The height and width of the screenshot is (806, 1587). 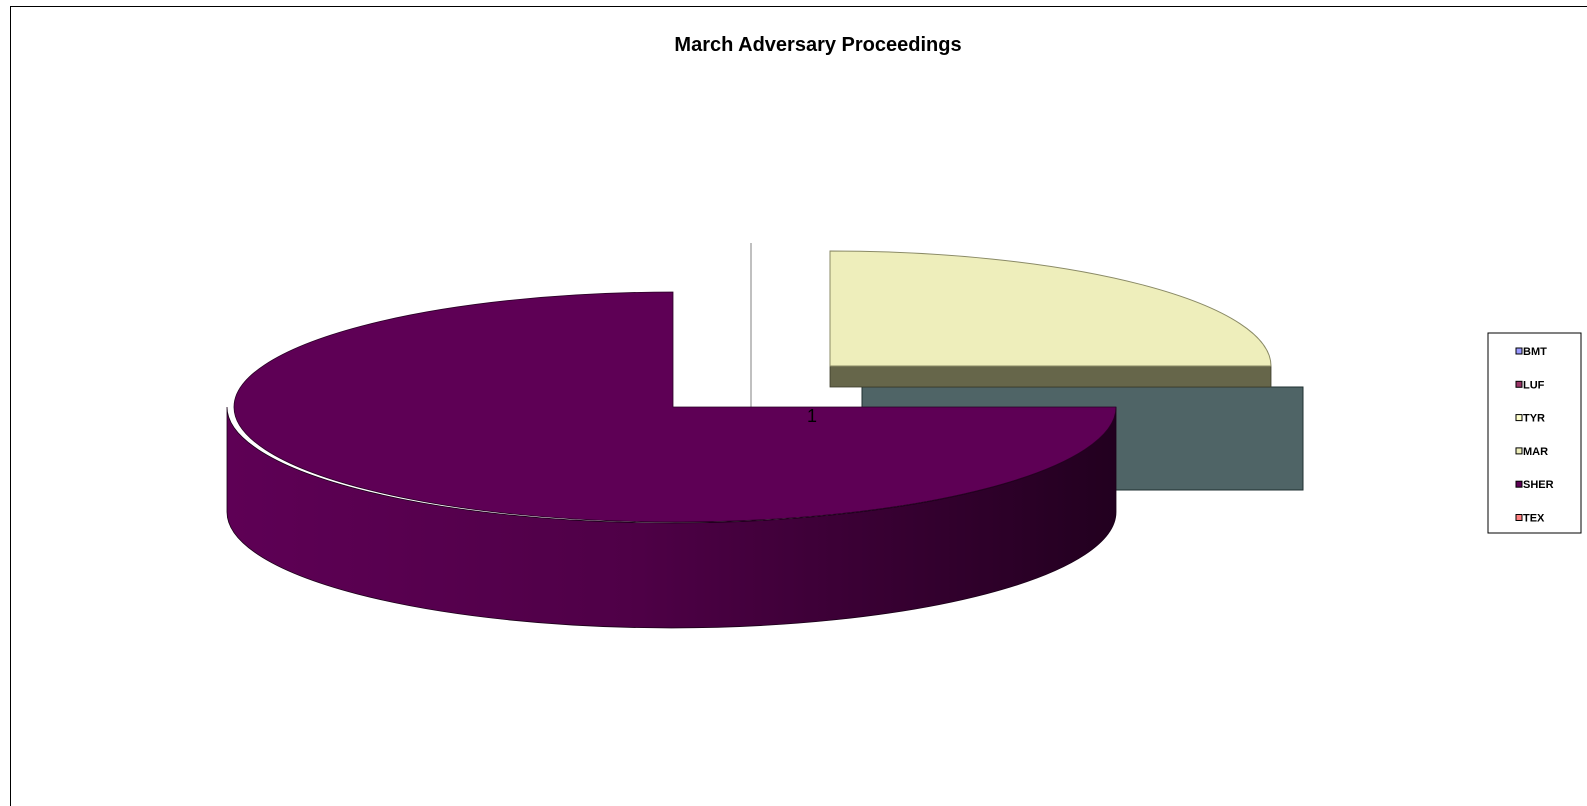 What do you see at coordinates (1538, 485) in the screenshot?
I see `legend-label-sher: SHER` at bounding box center [1538, 485].